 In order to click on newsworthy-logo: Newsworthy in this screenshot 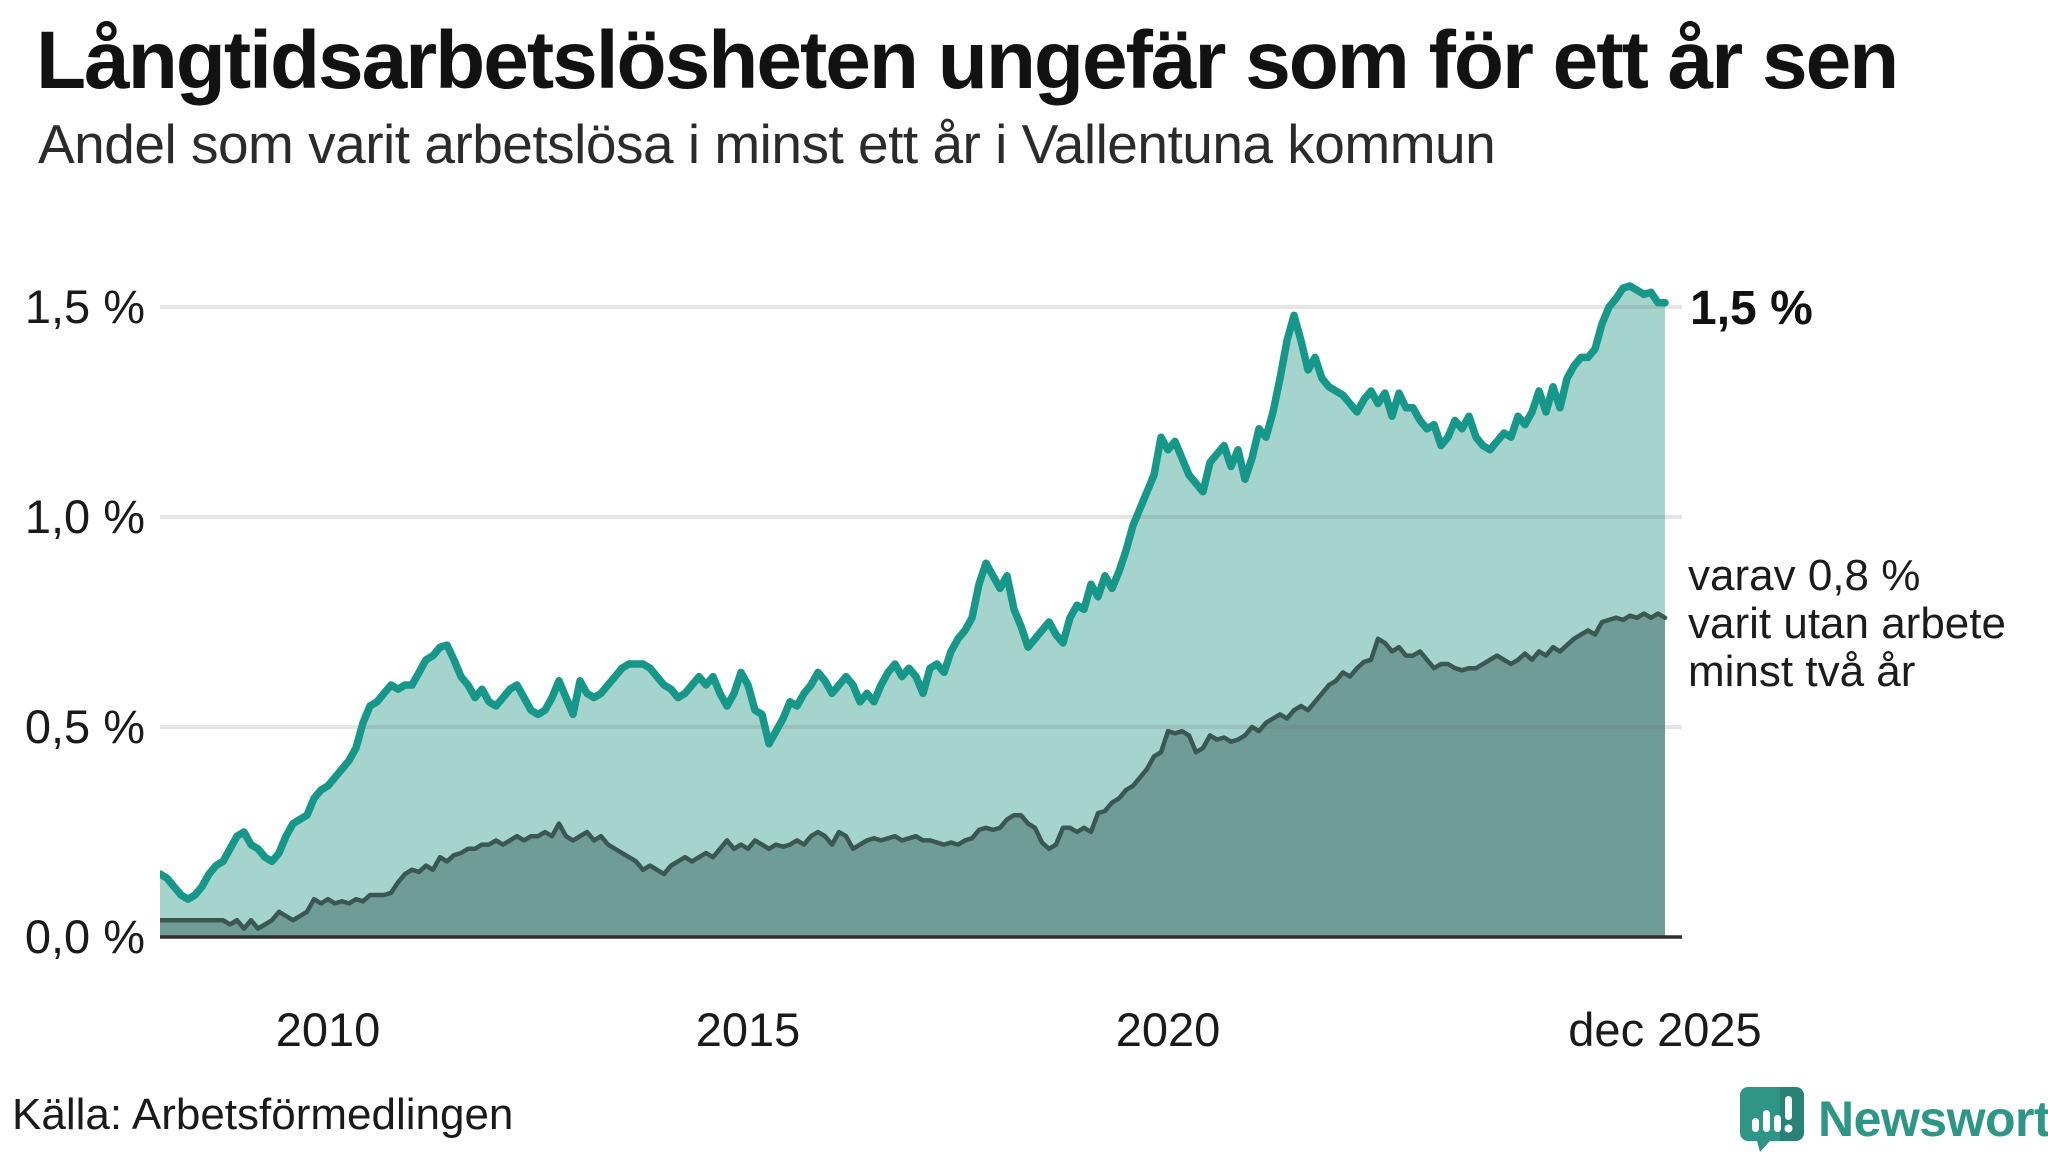, I will do `click(1894, 1119)`.